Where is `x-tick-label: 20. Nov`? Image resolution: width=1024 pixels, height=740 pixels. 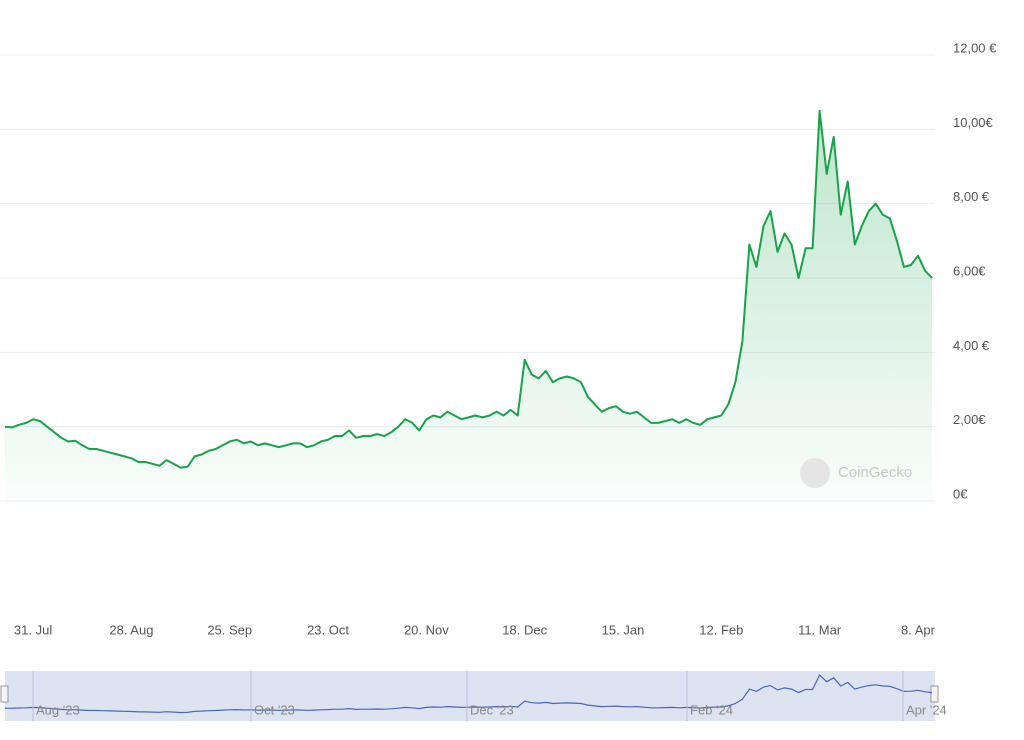
x-tick-label: 20. Nov is located at coordinates (426, 629).